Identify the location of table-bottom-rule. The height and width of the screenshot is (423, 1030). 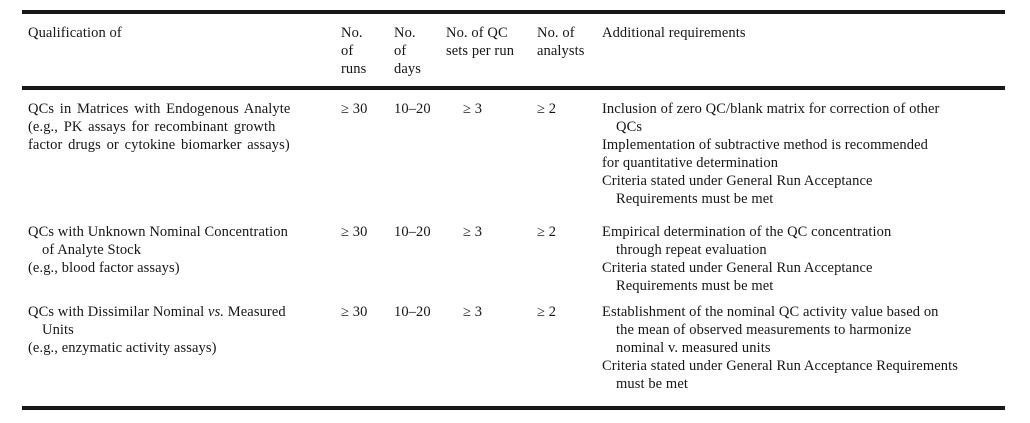
(513, 408).